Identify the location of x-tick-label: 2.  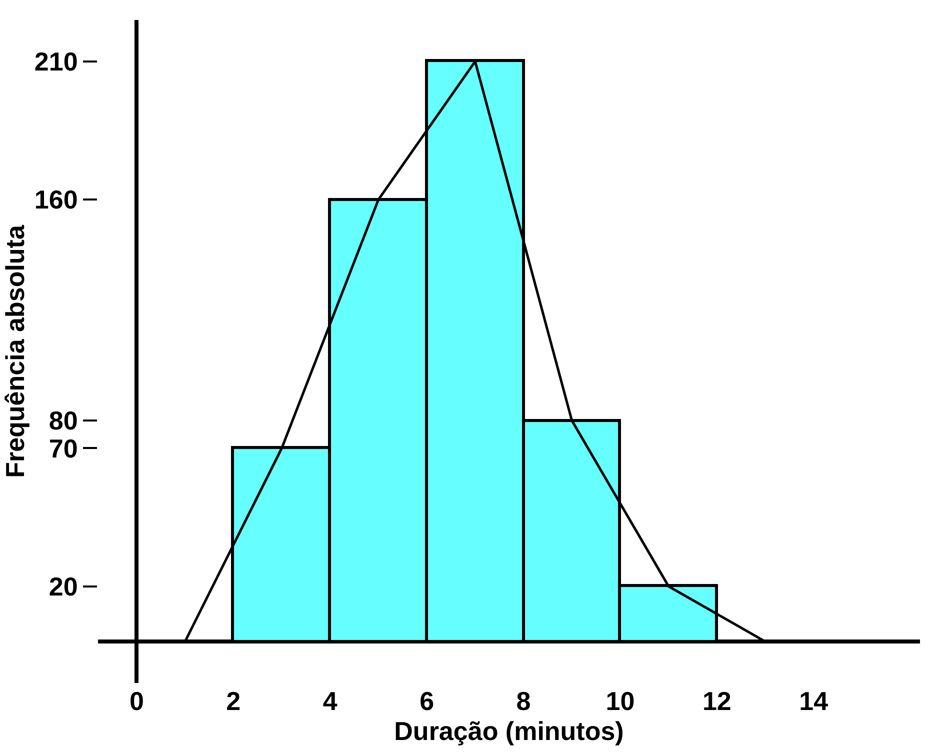
(233, 701).